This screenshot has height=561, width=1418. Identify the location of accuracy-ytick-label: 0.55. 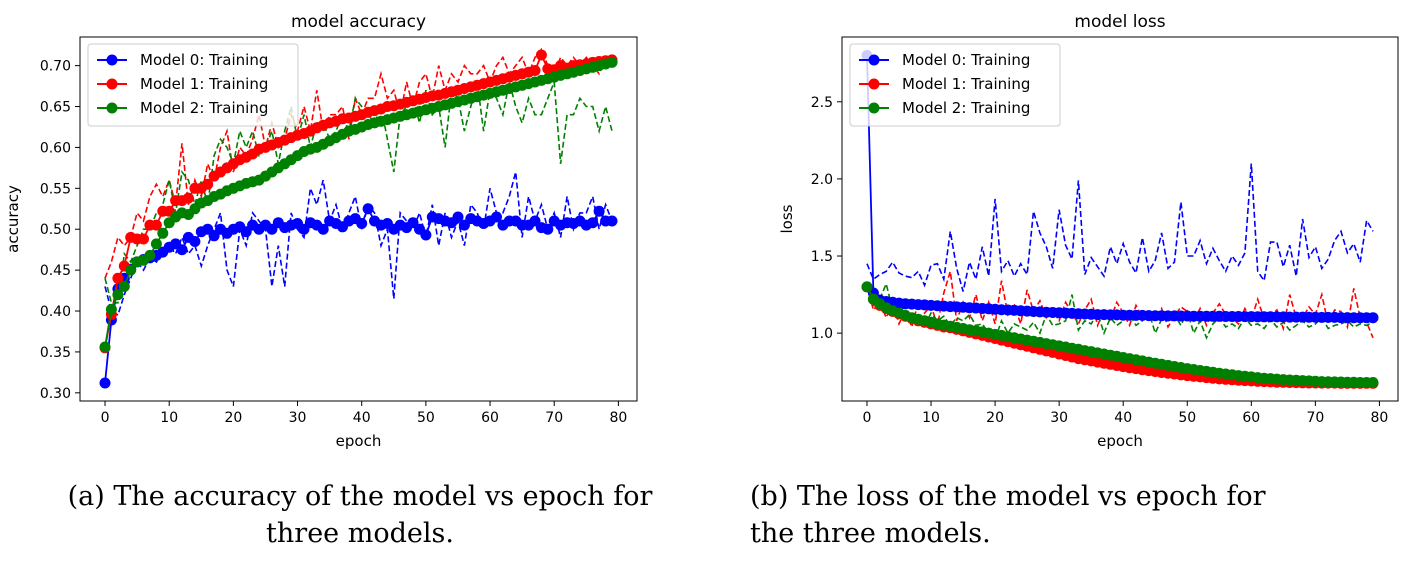
(55, 189).